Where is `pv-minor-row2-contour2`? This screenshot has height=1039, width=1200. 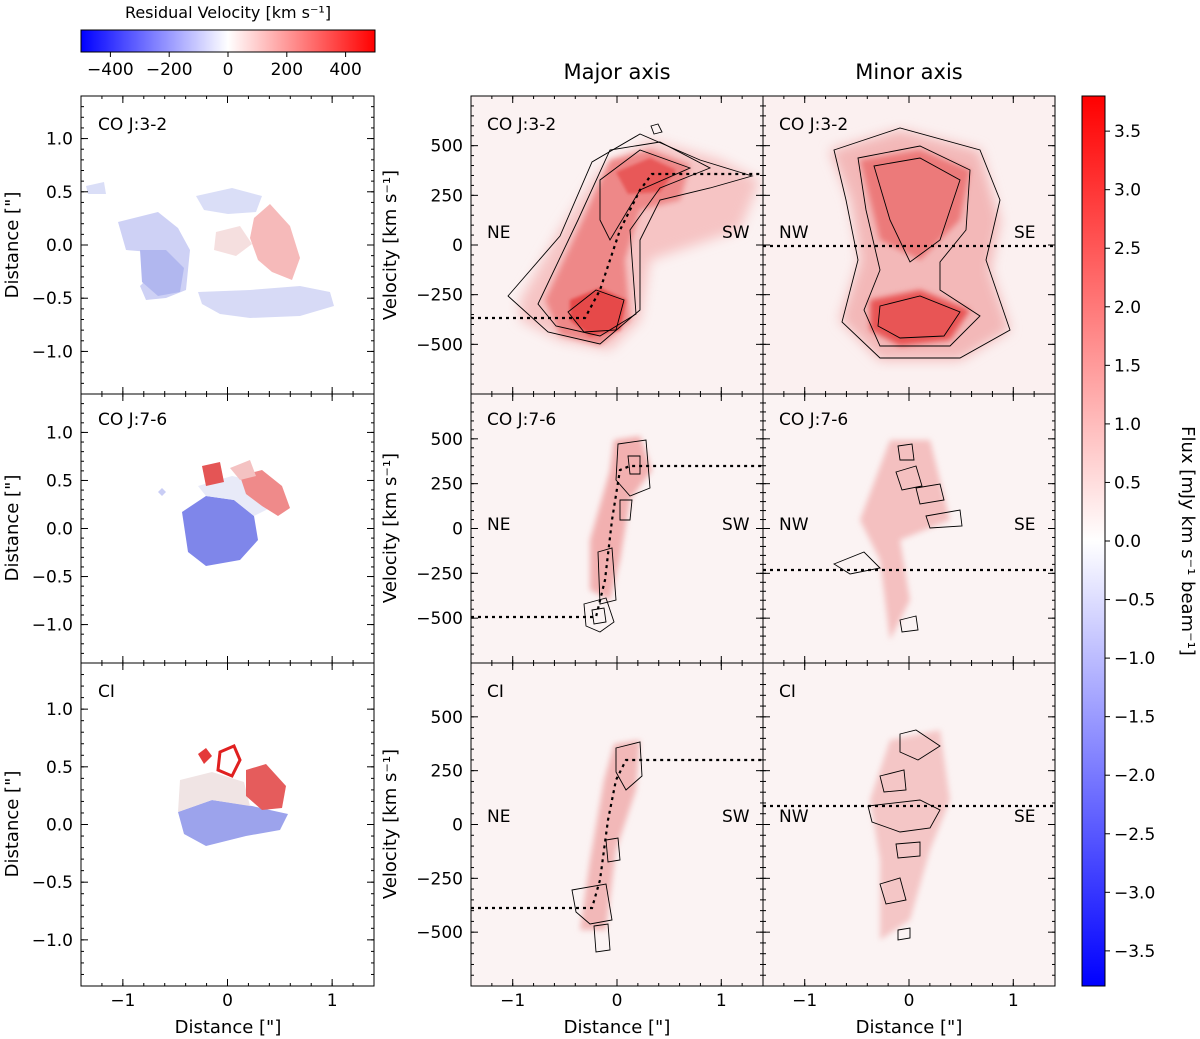
pv-minor-row2-contour2 is located at coordinates (909, 478).